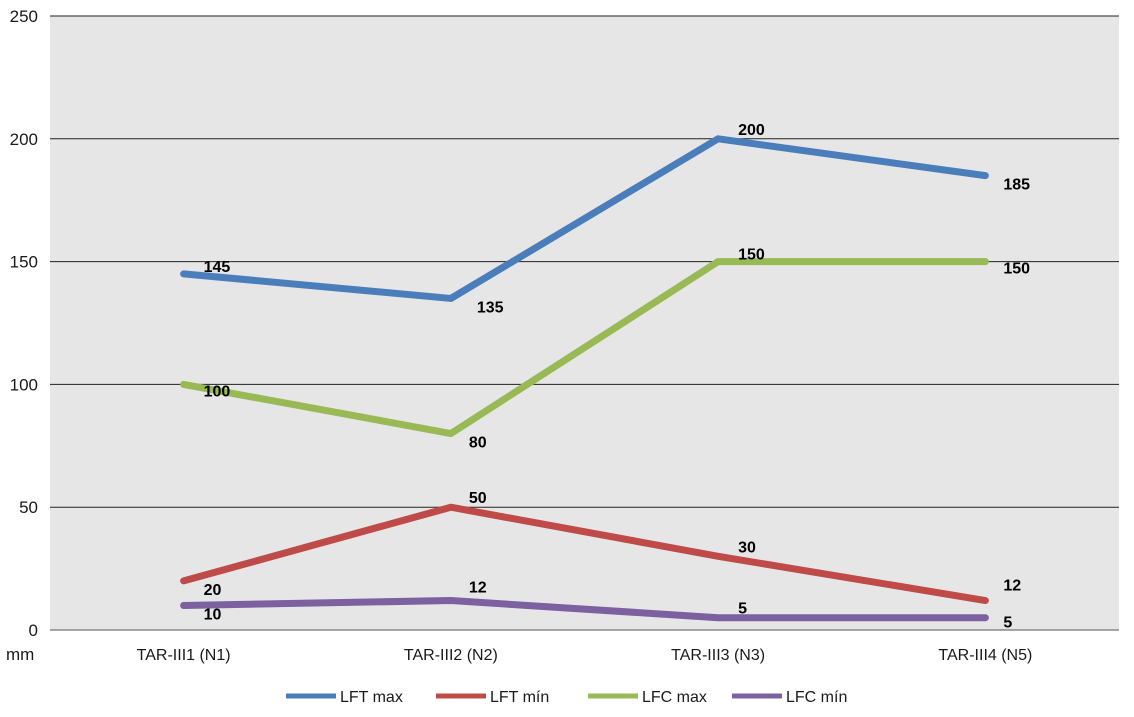  Describe the element at coordinates (751, 130) in the screenshot. I see `data-label: 200` at that location.